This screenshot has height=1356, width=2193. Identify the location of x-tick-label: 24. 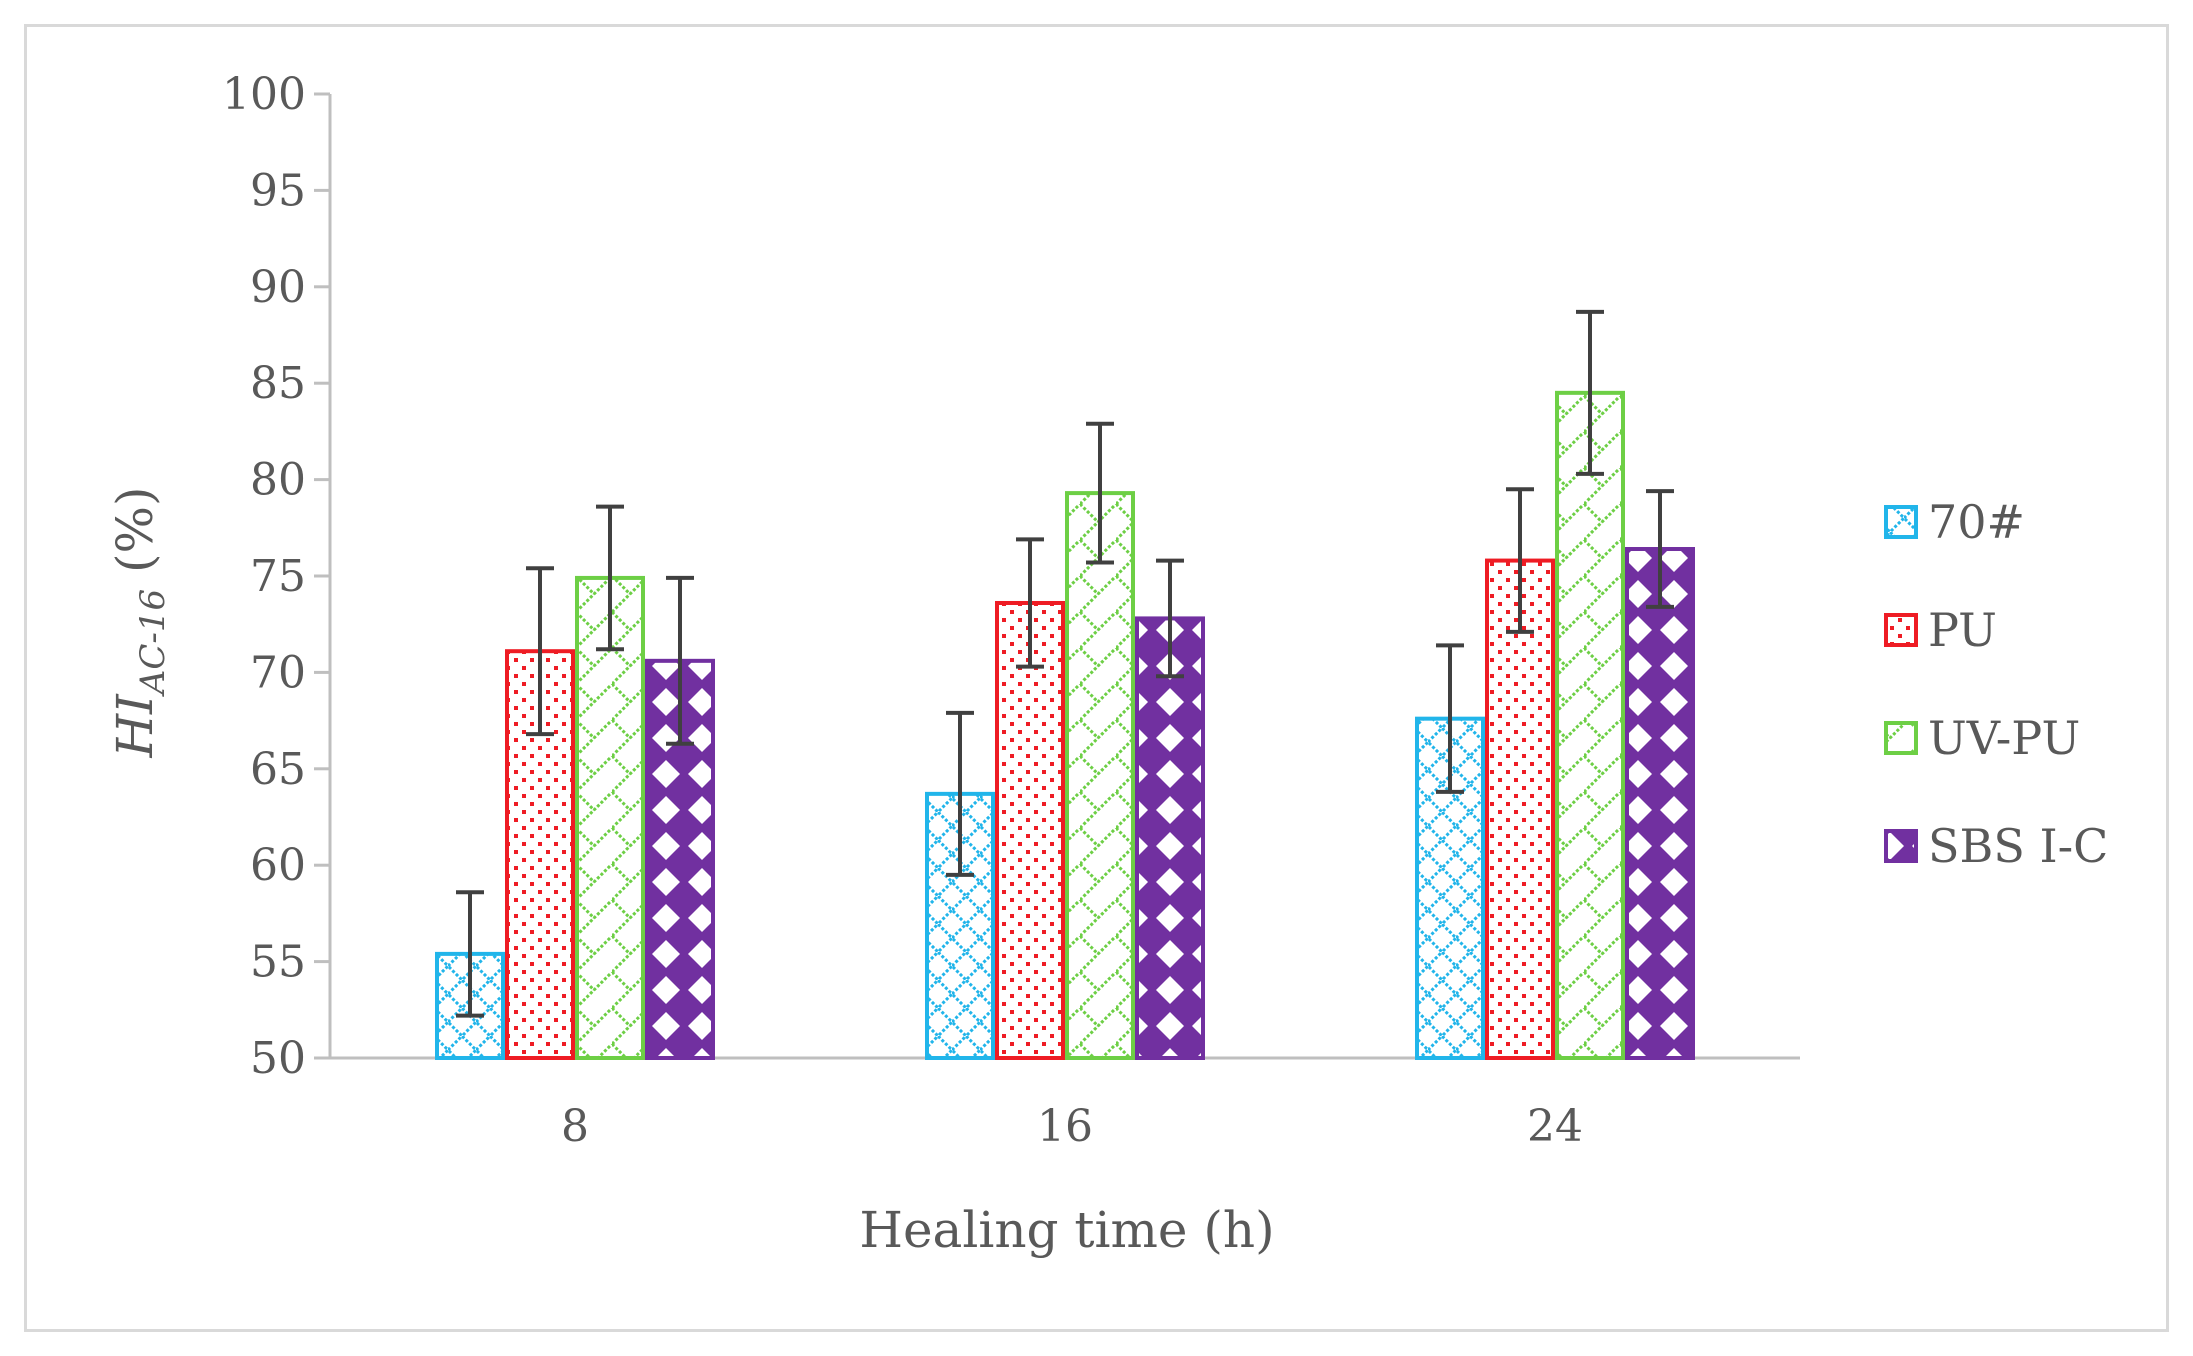
(1555, 1126).